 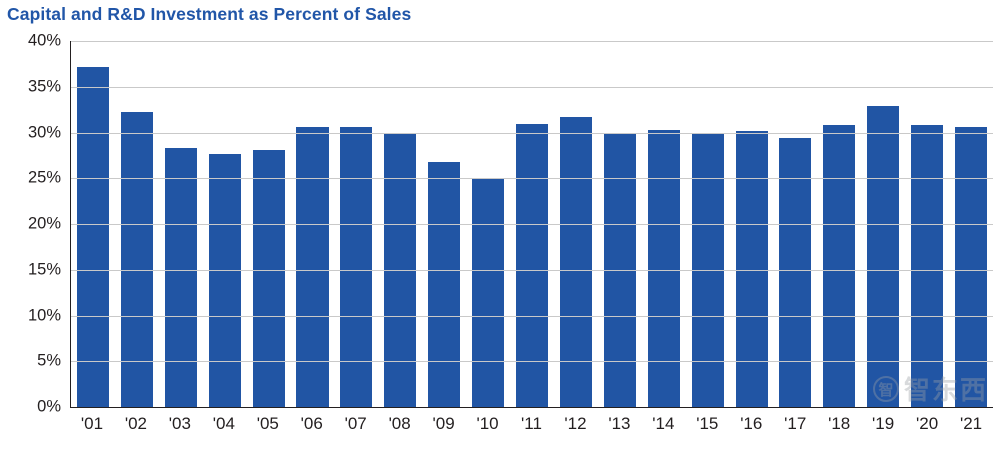 What do you see at coordinates (399, 423) in the screenshot?
I see `x-tick-label: '08` at bounding box center [399, 423].